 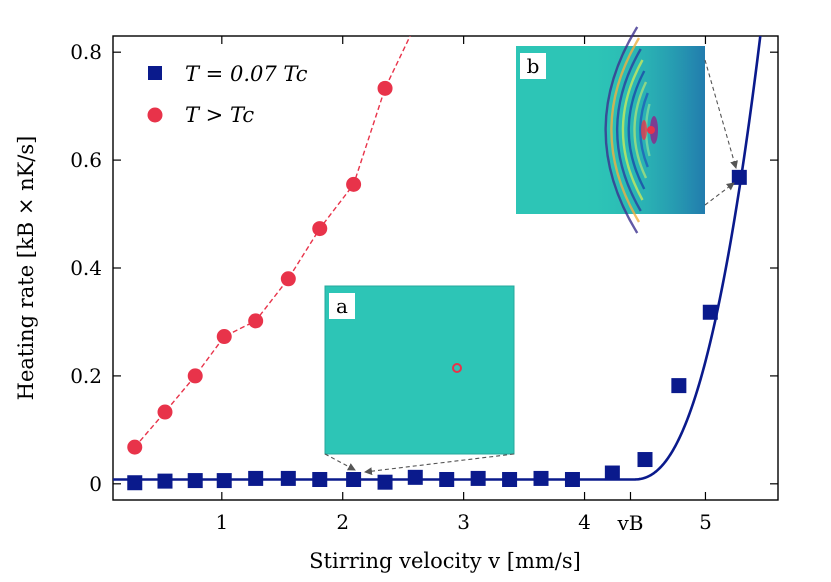 I want to click on x-tick-label: 4, so click(x=584, y=522).